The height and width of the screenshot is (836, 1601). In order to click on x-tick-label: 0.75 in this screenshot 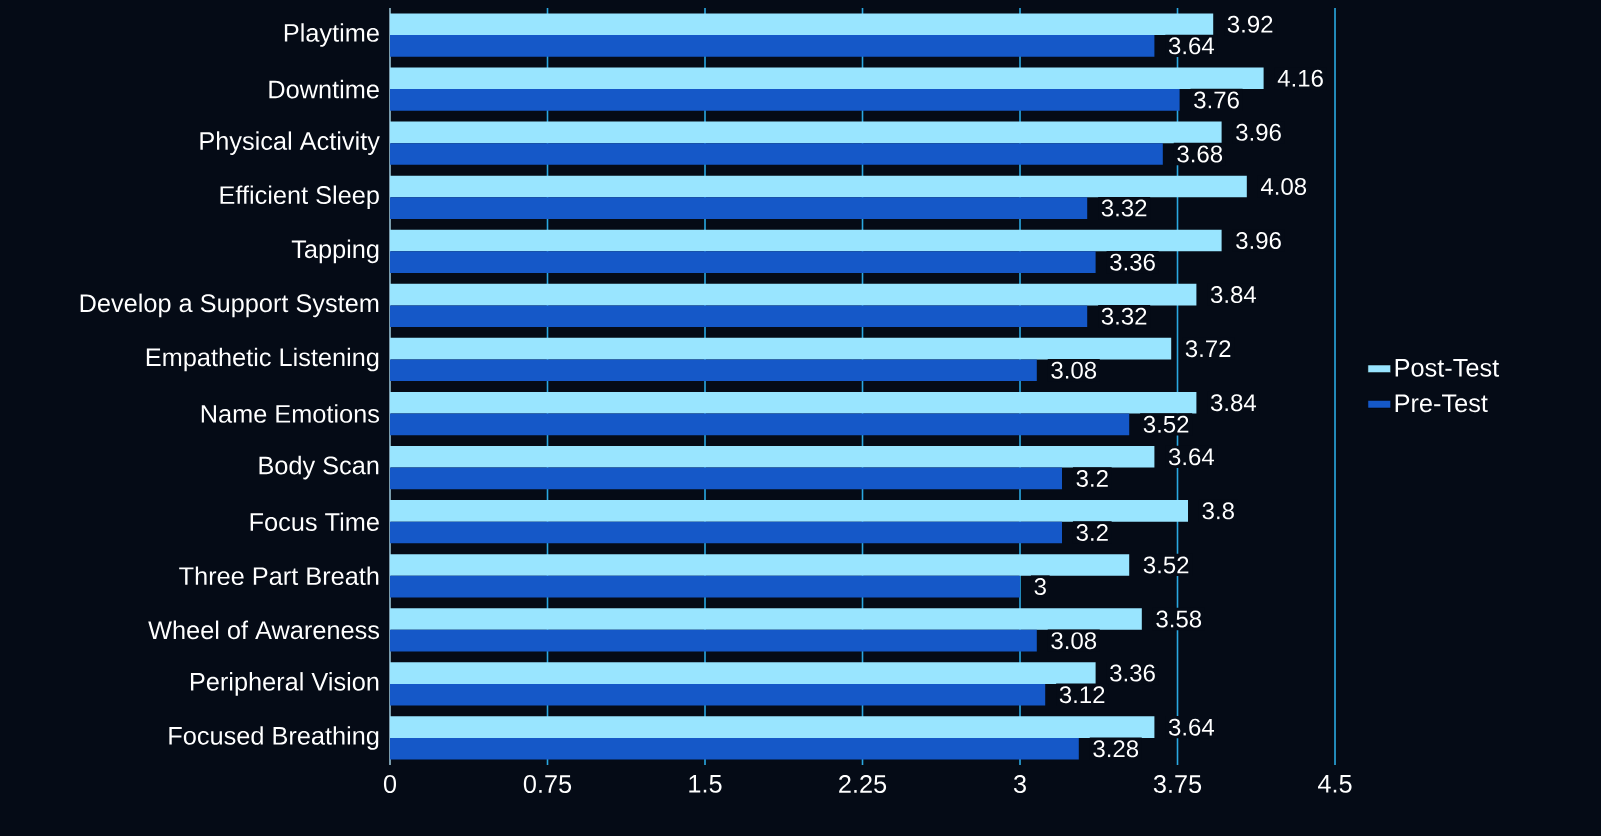, I will do `click(547, 784)`.